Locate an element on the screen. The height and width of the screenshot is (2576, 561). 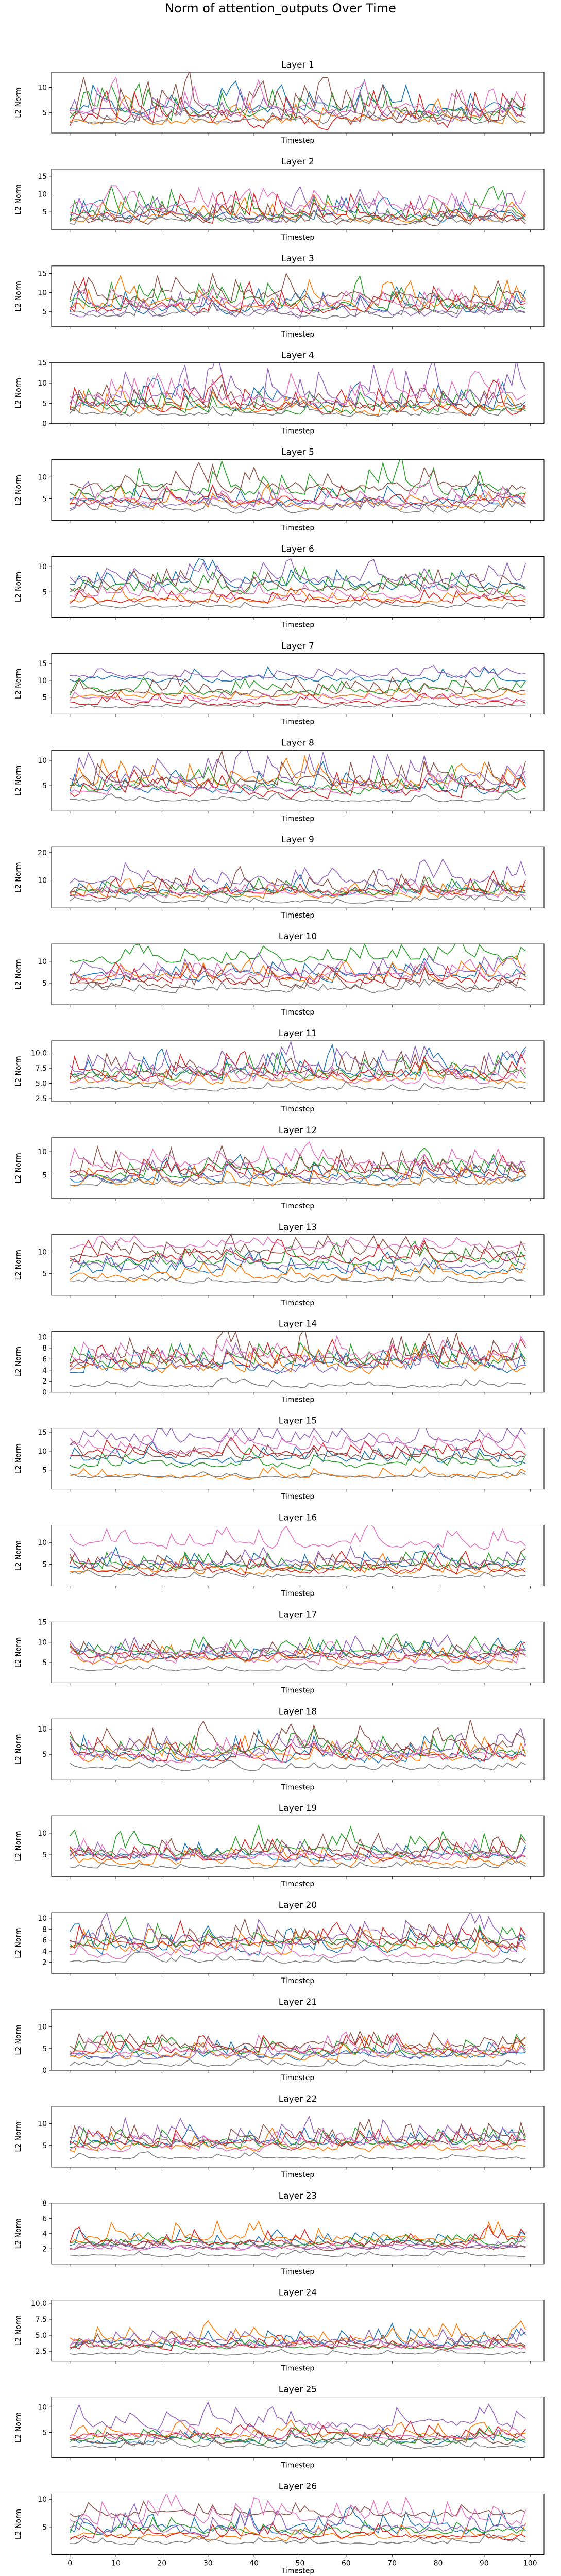
subplot-layer-16: Layer 16 5 10 Timestep L2 Norm is located at coordinates (279, 1555).